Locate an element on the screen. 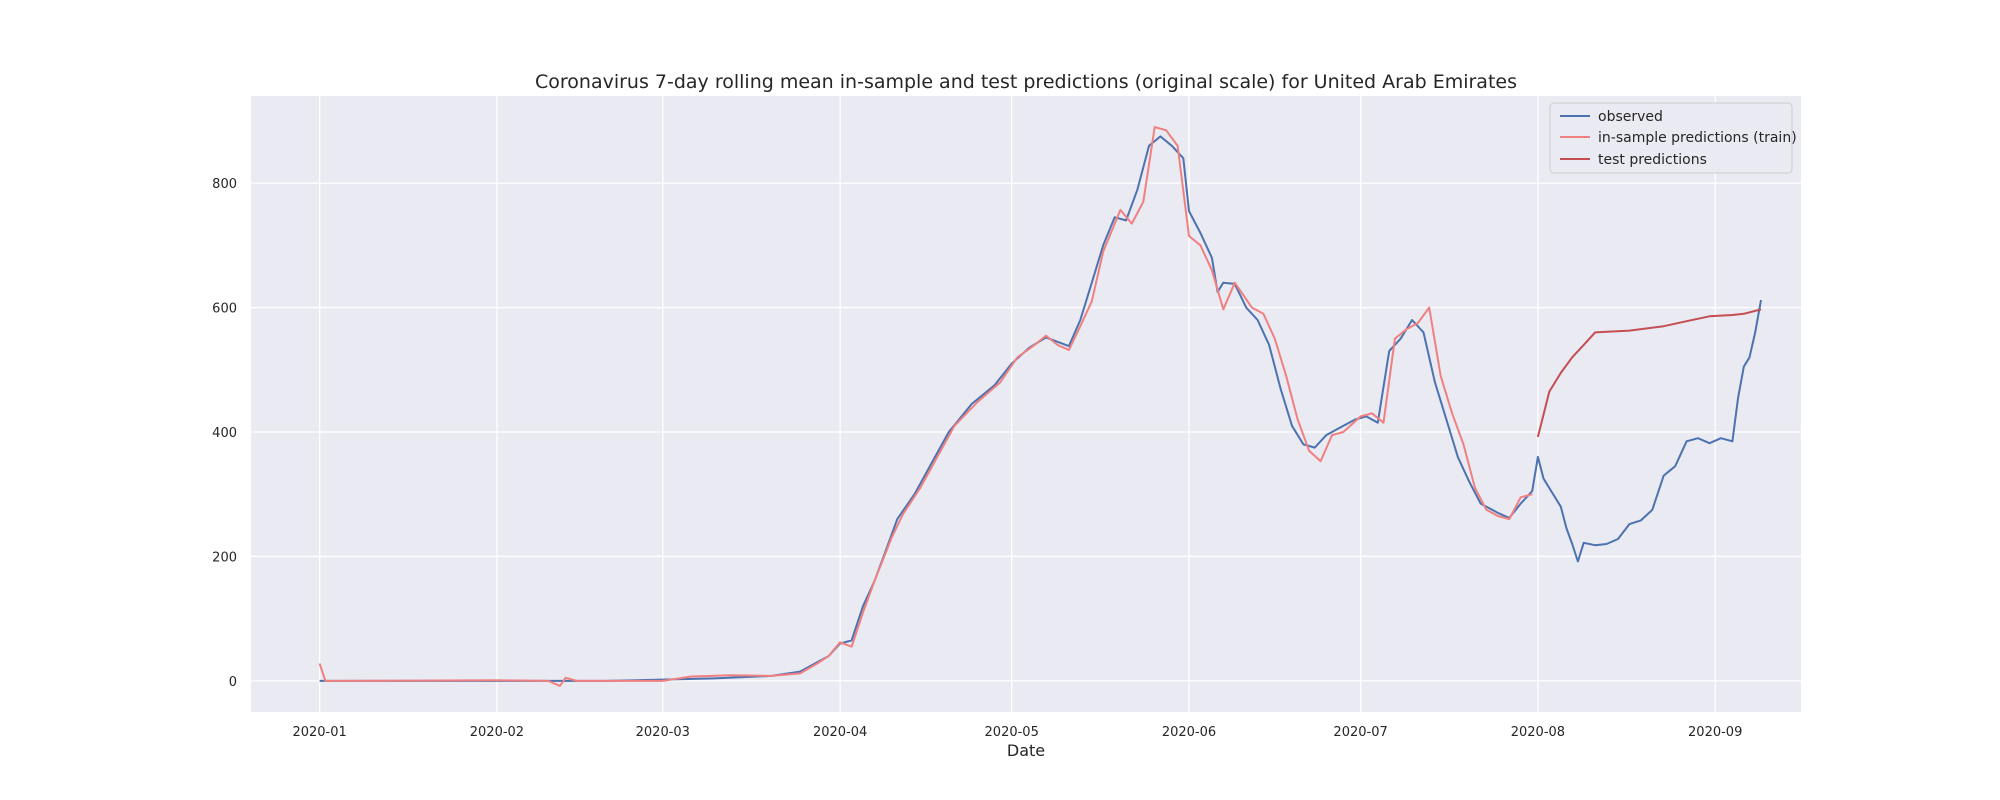 The width and height of the screenshot is (2000, 800). legend-label-observed: observed is located at coordinates (1630, 117).